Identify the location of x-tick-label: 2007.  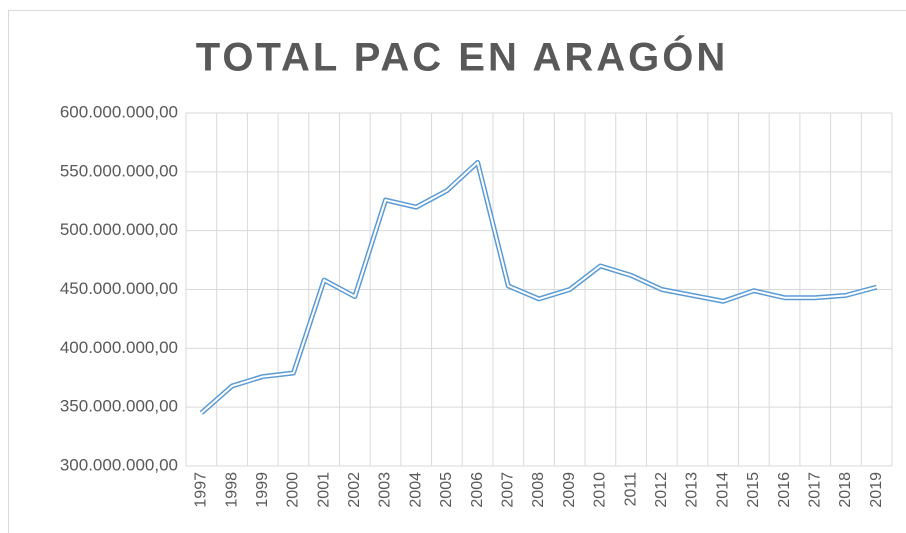
(508, 490).